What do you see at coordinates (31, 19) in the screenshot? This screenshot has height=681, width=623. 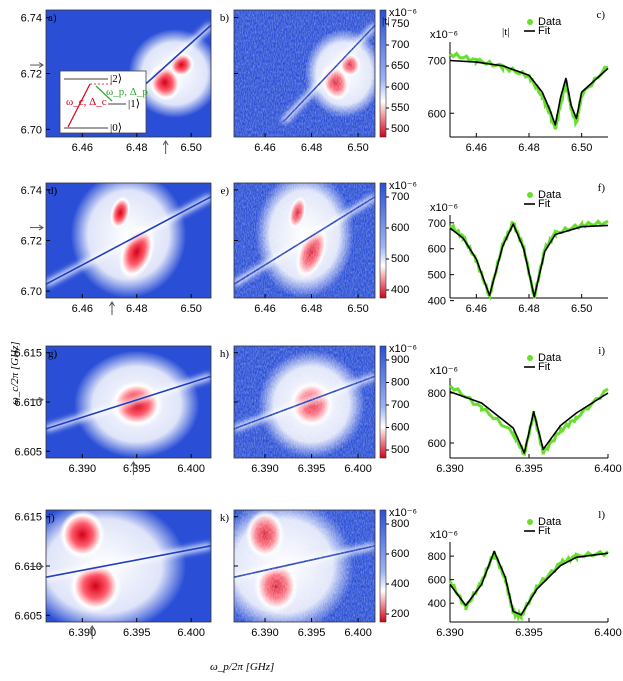 I see `y-tick-label: 6.74` at bounding box center [31, 19].